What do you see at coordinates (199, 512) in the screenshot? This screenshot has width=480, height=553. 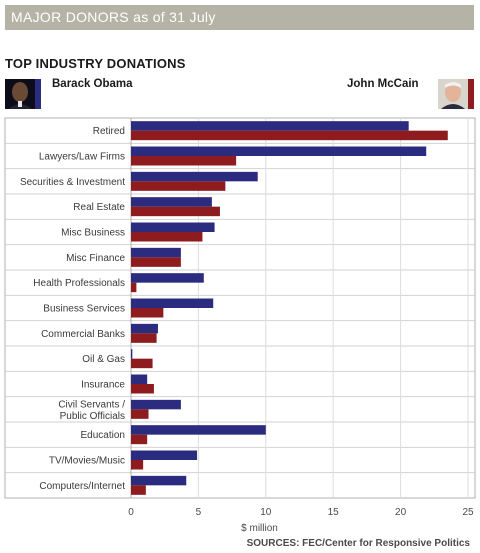 I see `x-tick-label: 5` at bounding box center [199, 512].